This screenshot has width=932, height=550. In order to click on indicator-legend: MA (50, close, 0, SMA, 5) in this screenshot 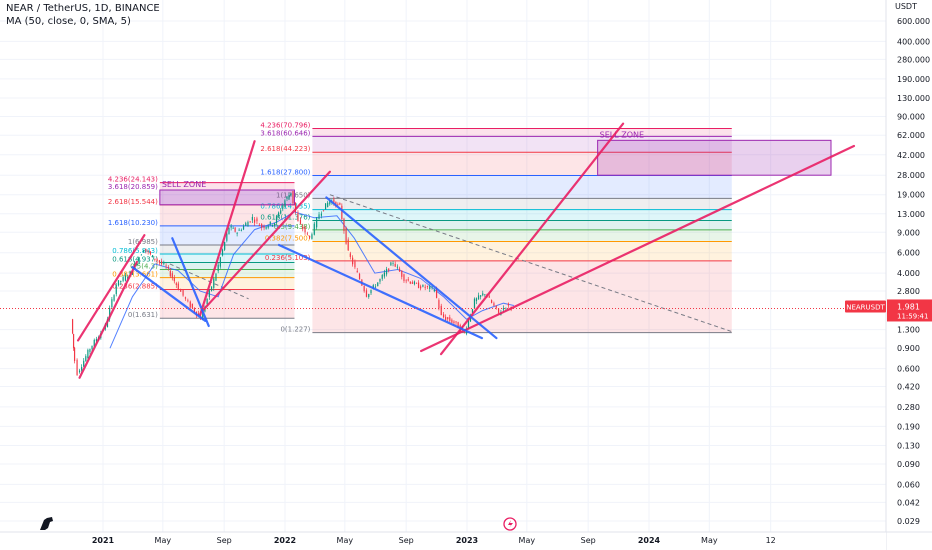, I will do `click(68, 21)`.